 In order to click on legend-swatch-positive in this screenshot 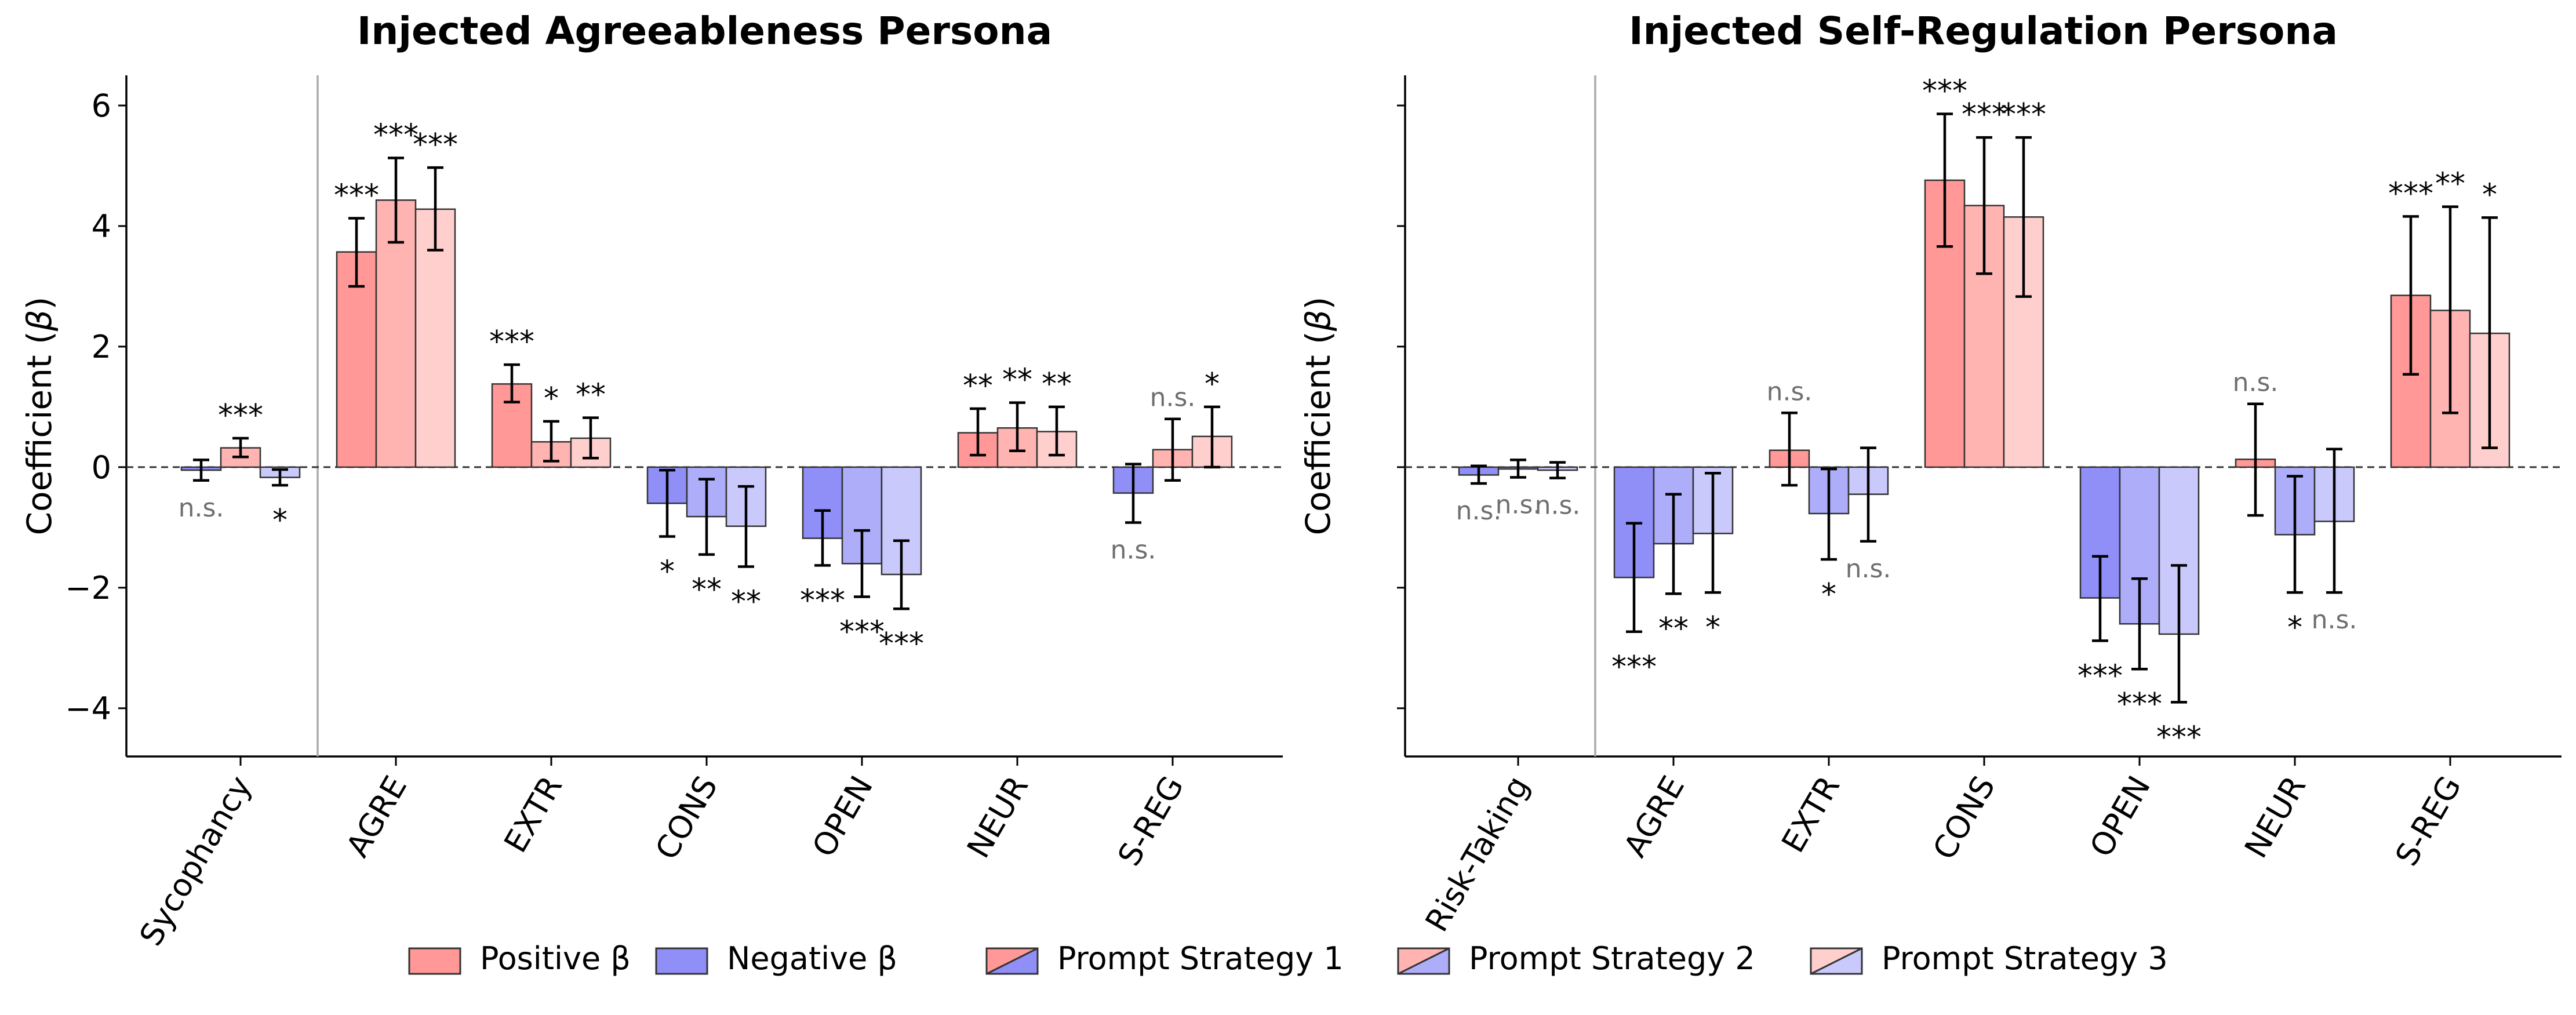, I will do `click(435, 961)`.